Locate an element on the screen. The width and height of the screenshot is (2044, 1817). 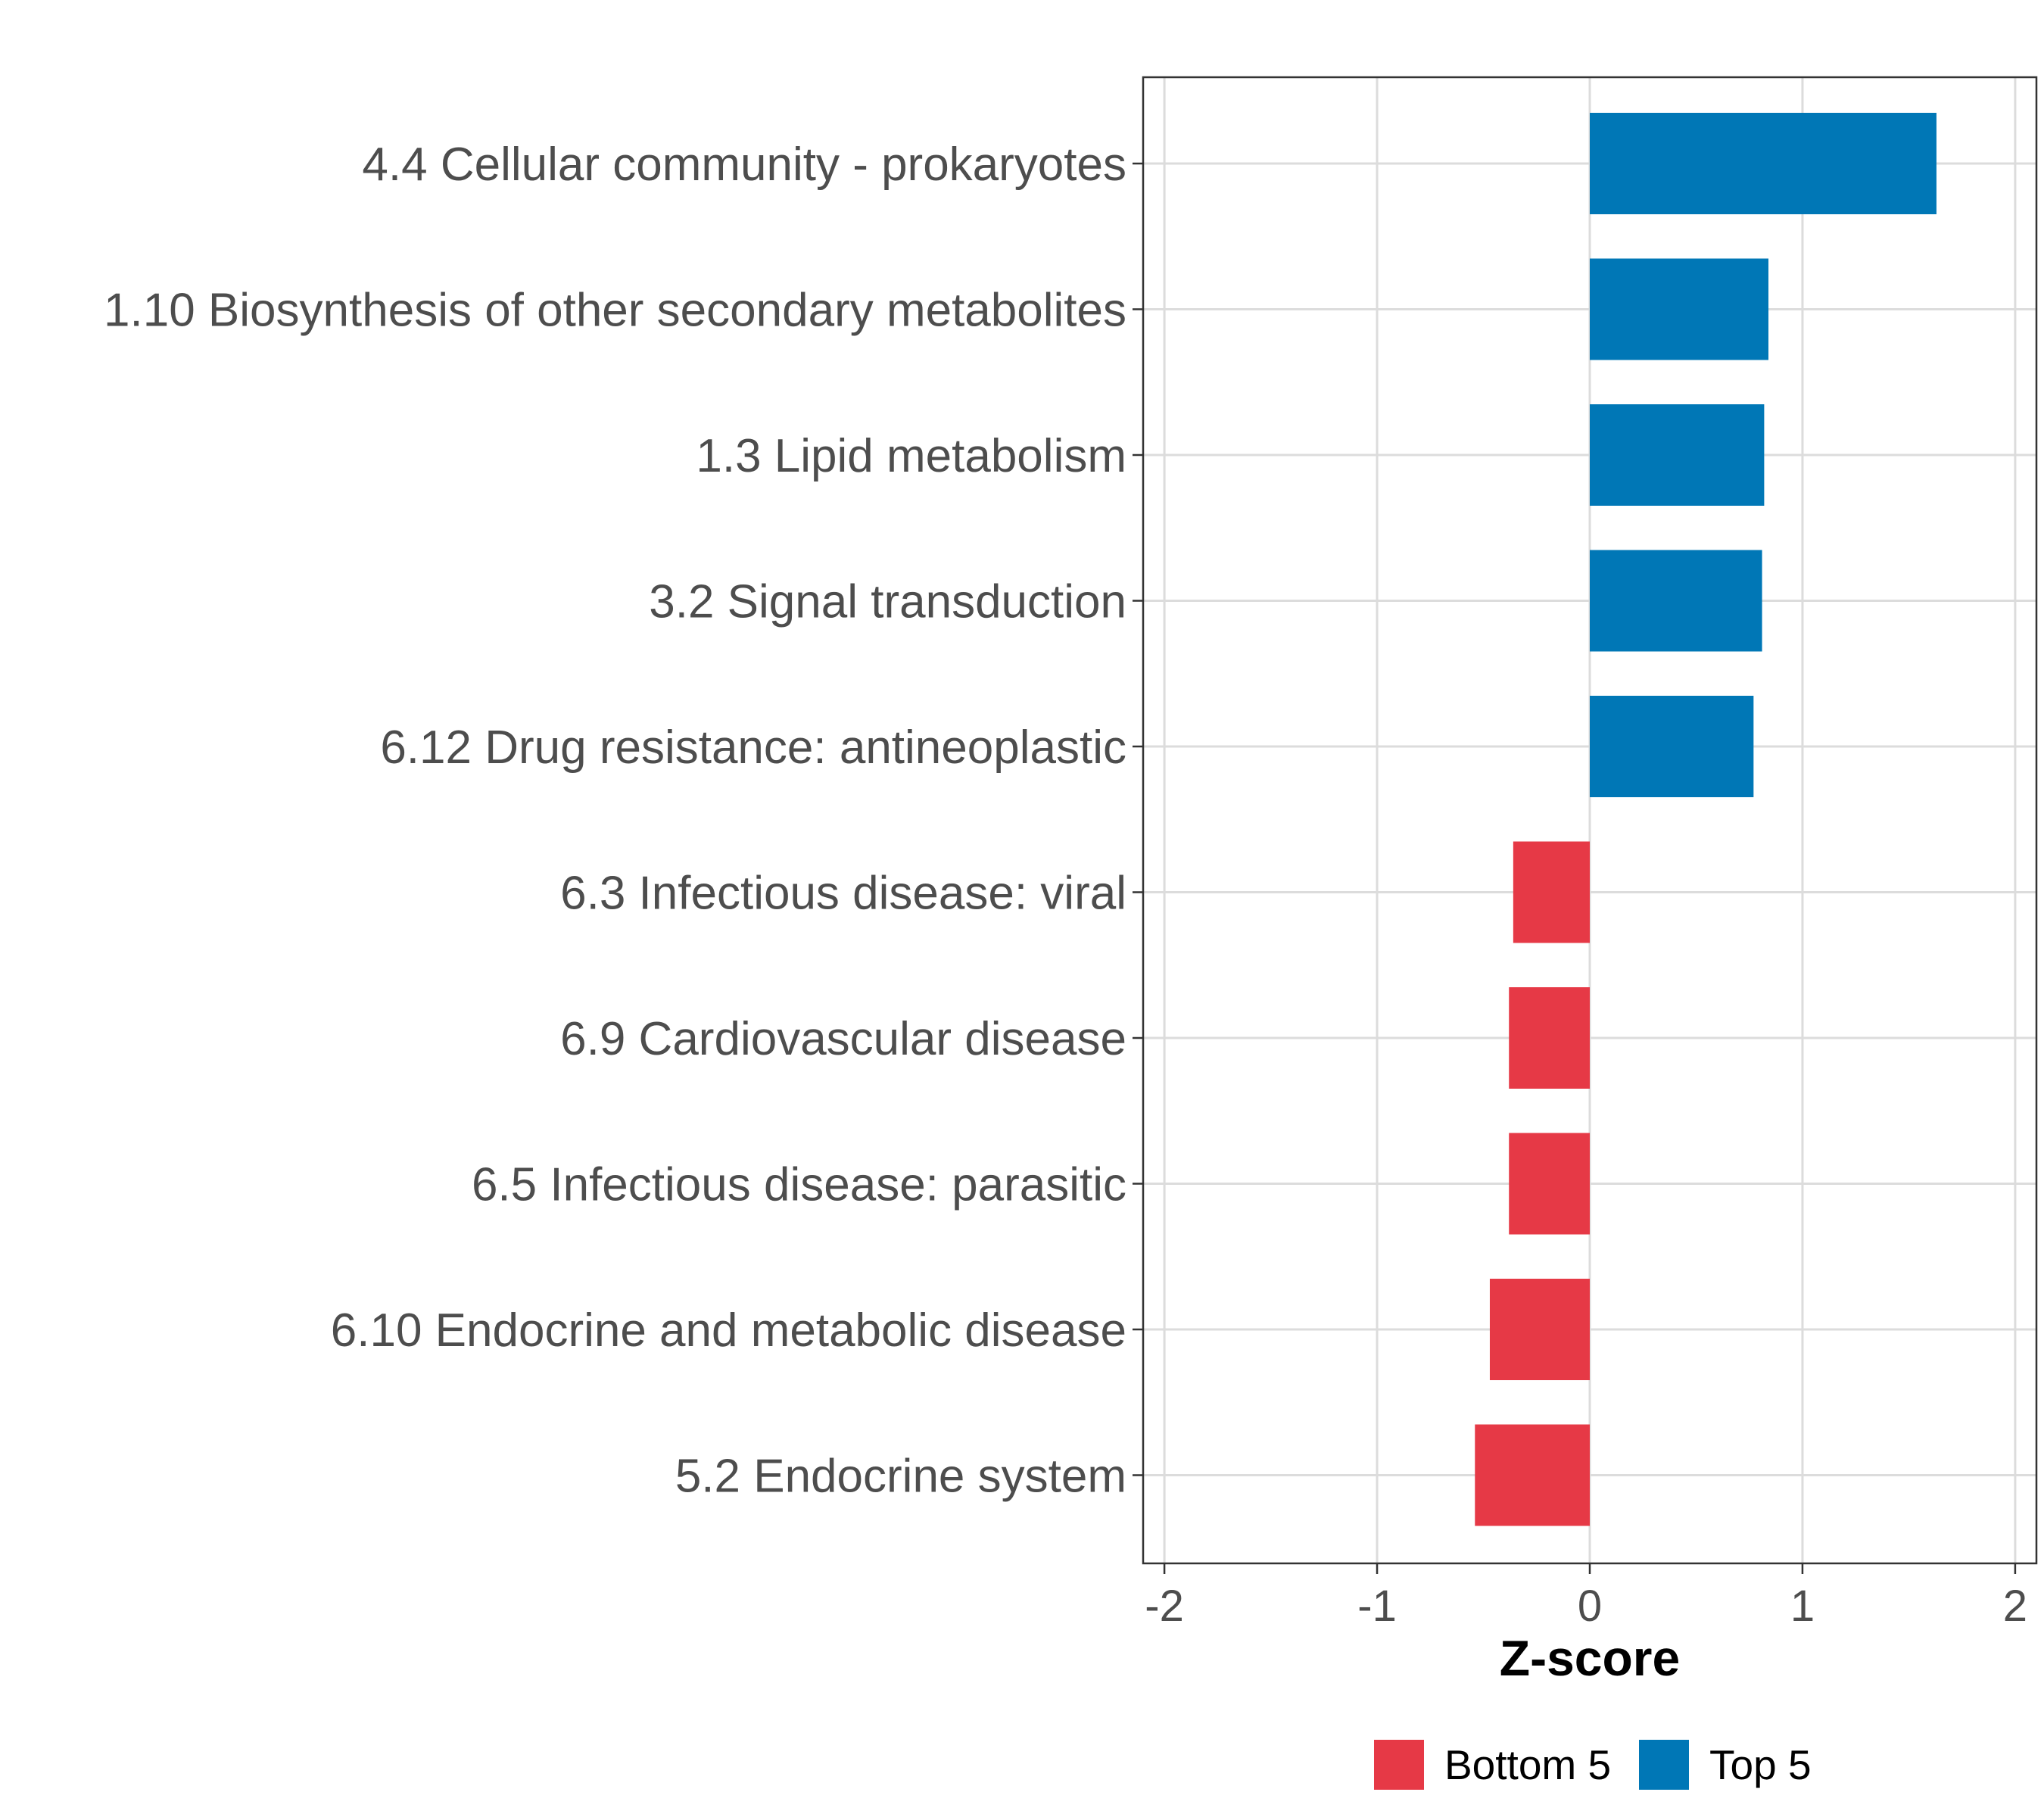
legend: Bottom 5 Top 5 is located at coordinates (1593, 1765).